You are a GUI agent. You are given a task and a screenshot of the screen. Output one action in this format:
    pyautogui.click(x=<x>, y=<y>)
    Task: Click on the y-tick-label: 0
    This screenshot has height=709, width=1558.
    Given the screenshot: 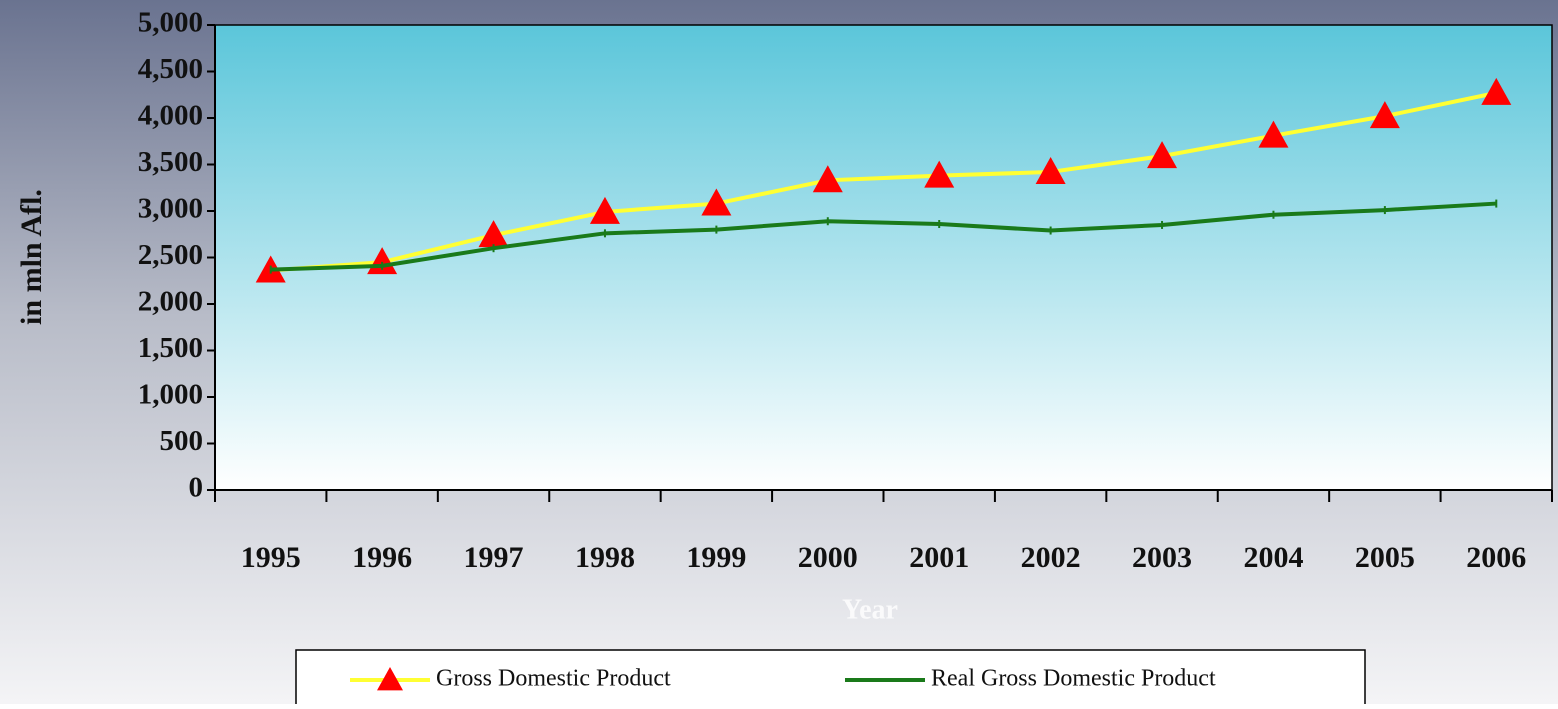 What is the action you would take?
    pyautogui.click(x=196, y=488)
    